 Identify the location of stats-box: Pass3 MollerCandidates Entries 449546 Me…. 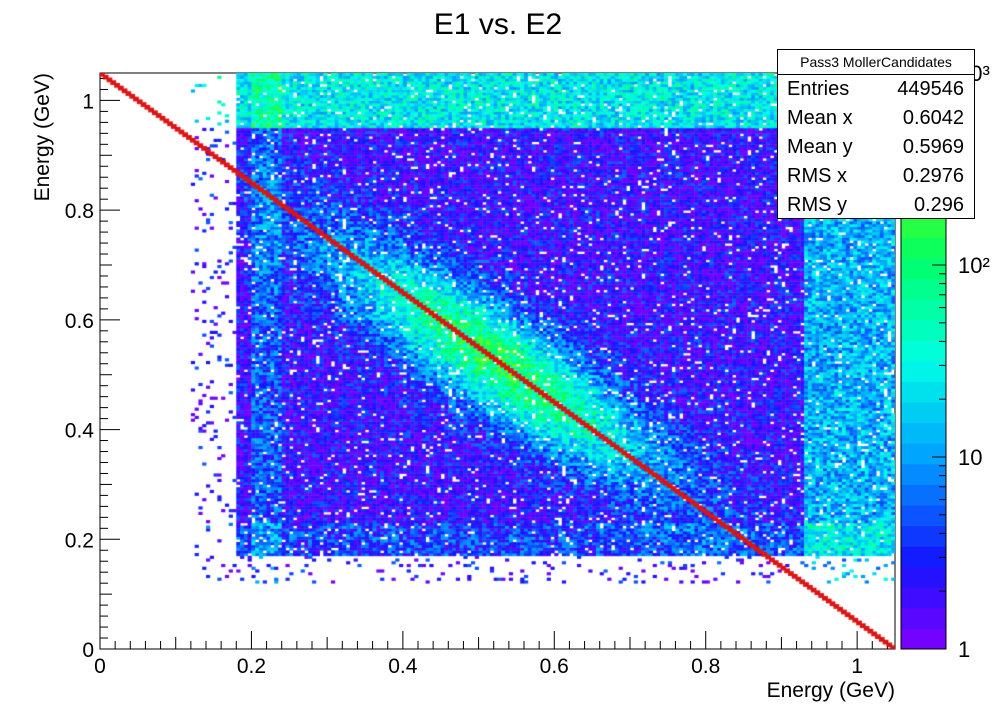
(876, 134).